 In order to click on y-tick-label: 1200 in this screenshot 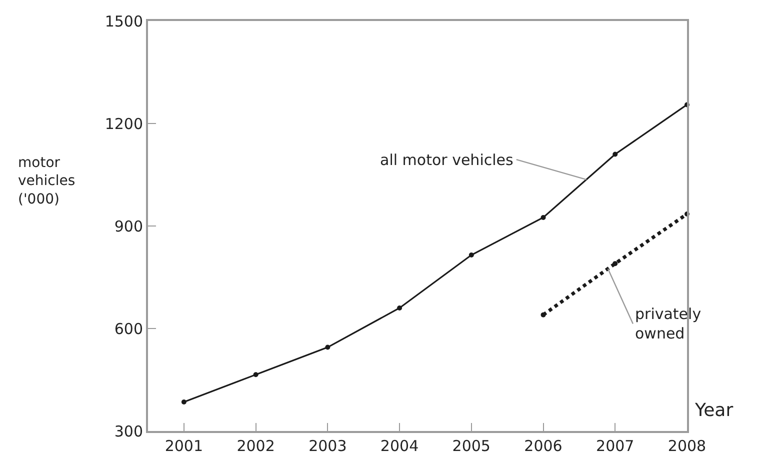, I will do `click(123, 123)`.